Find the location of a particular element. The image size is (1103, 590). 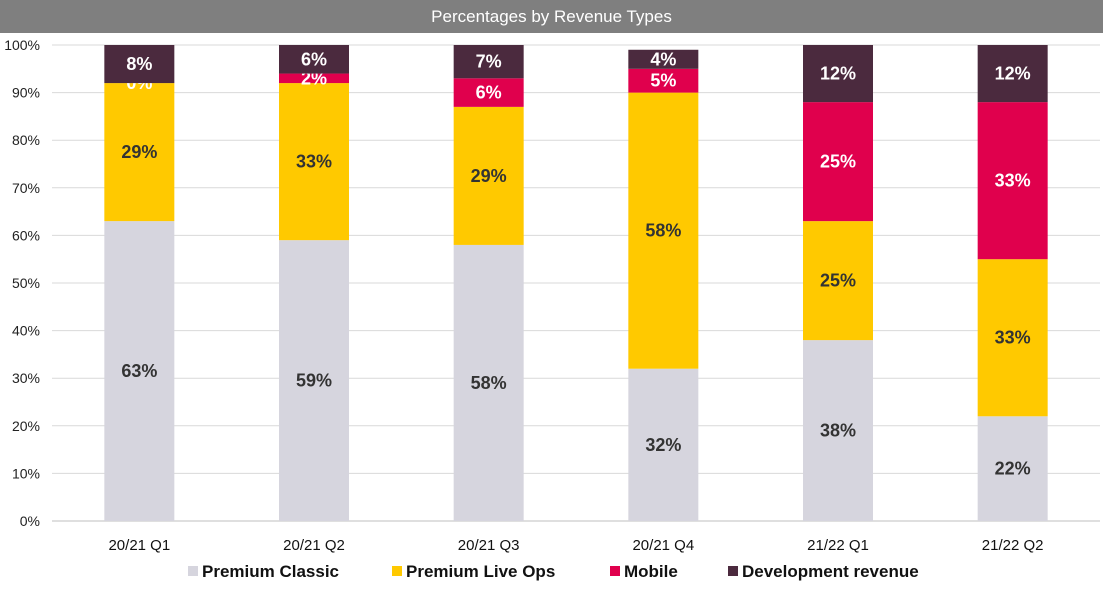

y-tick-label: 90% is located at coordinates (26, 93).